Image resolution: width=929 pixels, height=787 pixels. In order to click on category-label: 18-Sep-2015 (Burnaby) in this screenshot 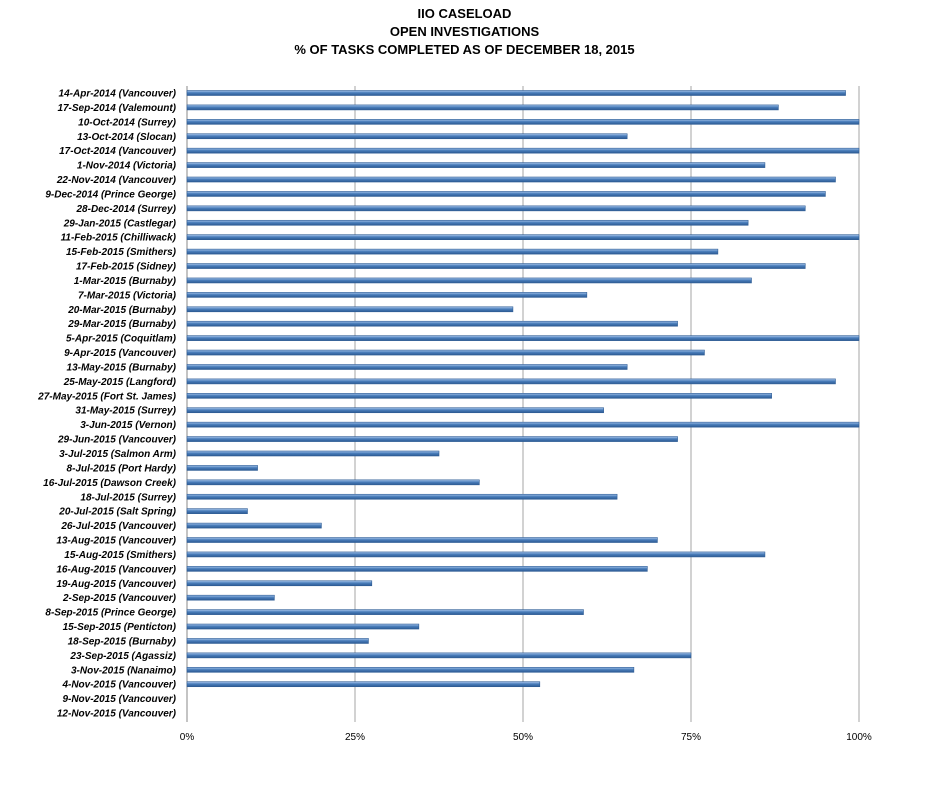, I will do `click(122, 641)`.